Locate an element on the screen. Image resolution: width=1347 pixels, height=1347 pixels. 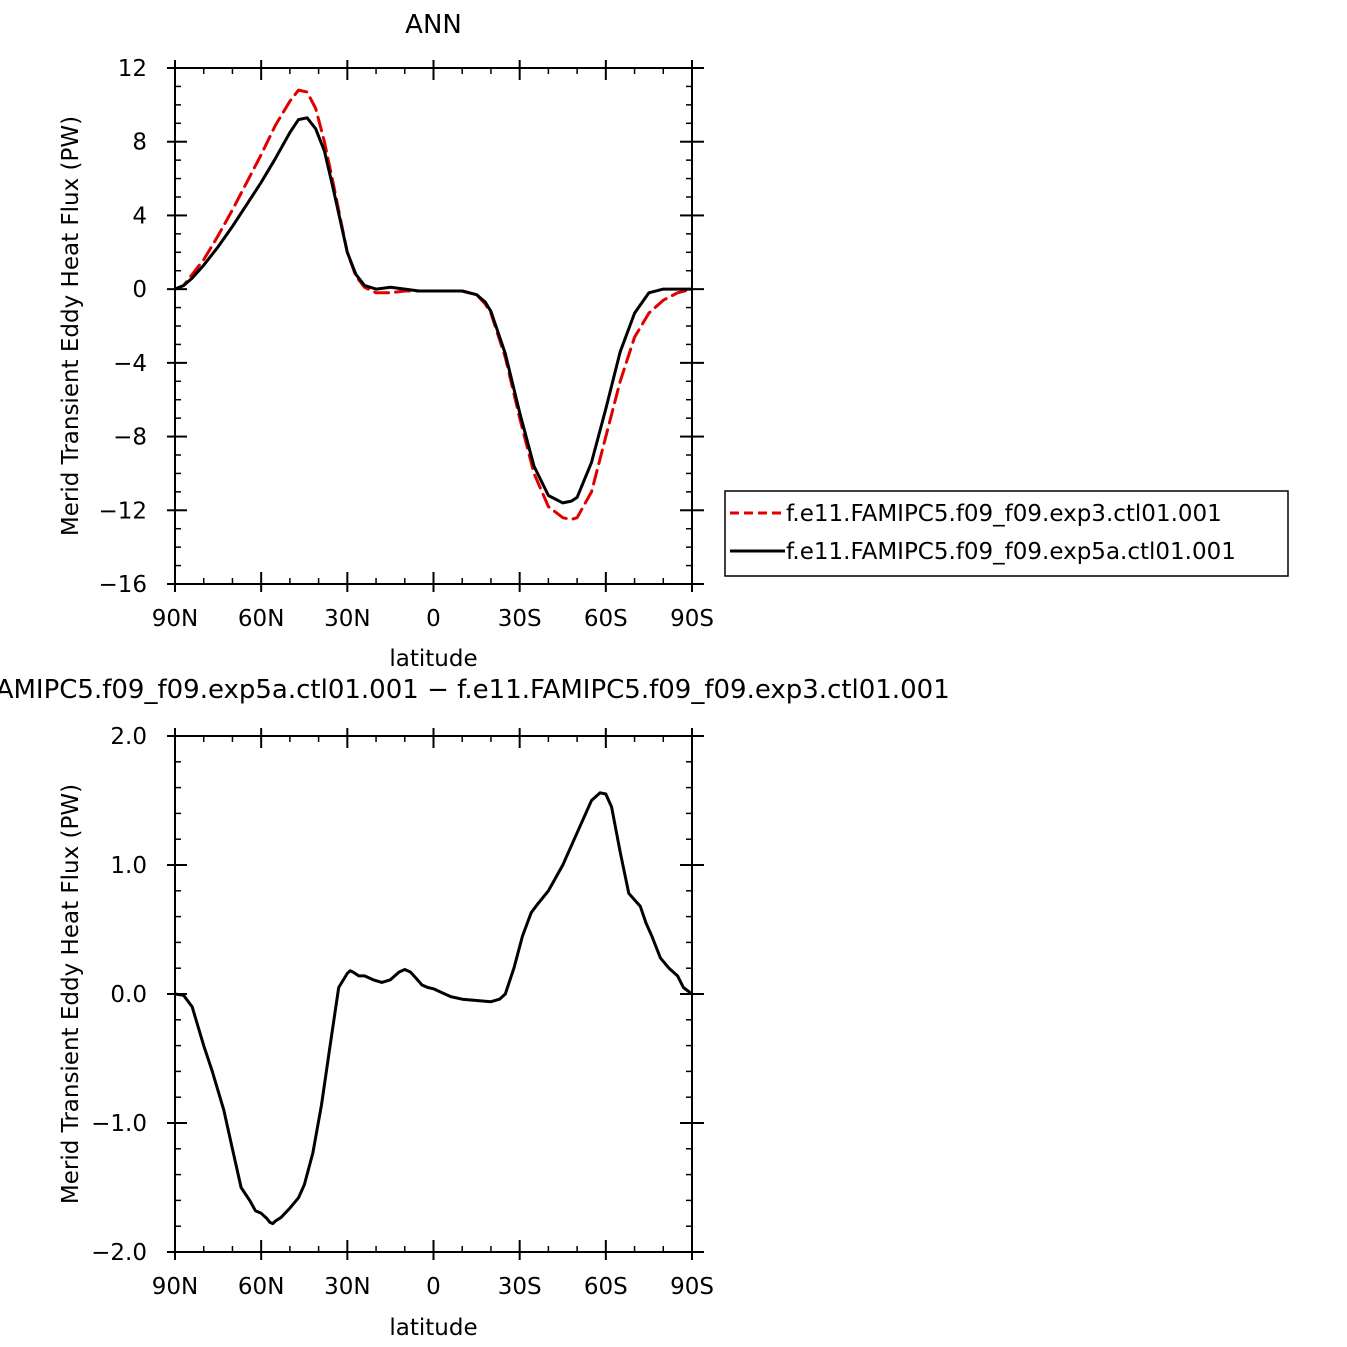
legend-label-1: f.e11.FAMIPC5.f09_f09.exp3.ctl01.001 is located at coordinates (1004, 514).